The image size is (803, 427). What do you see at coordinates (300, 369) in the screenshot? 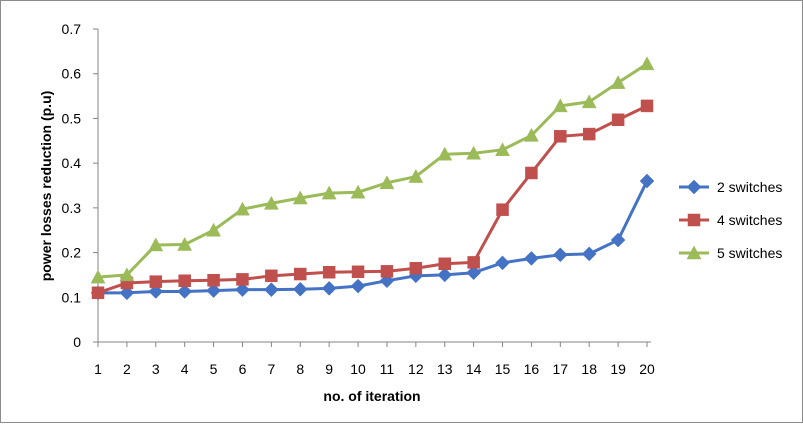
I see `x-tick-label: 8` at bounding box center [300, 369].